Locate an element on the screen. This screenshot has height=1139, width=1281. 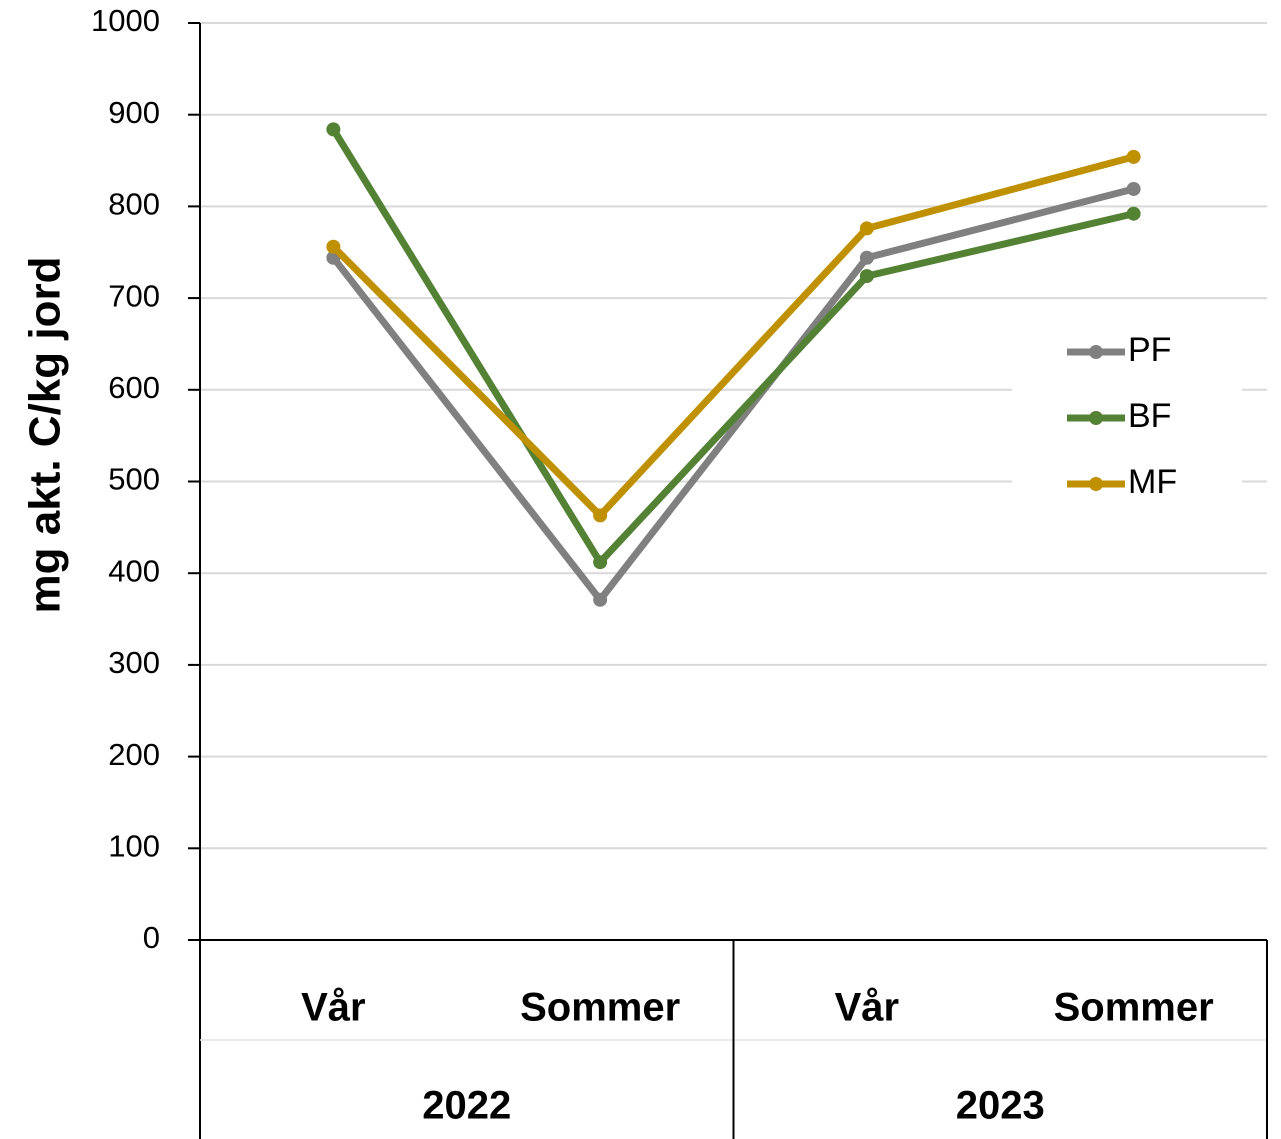
legend-label: PF is located at coordinates (1149, 350).